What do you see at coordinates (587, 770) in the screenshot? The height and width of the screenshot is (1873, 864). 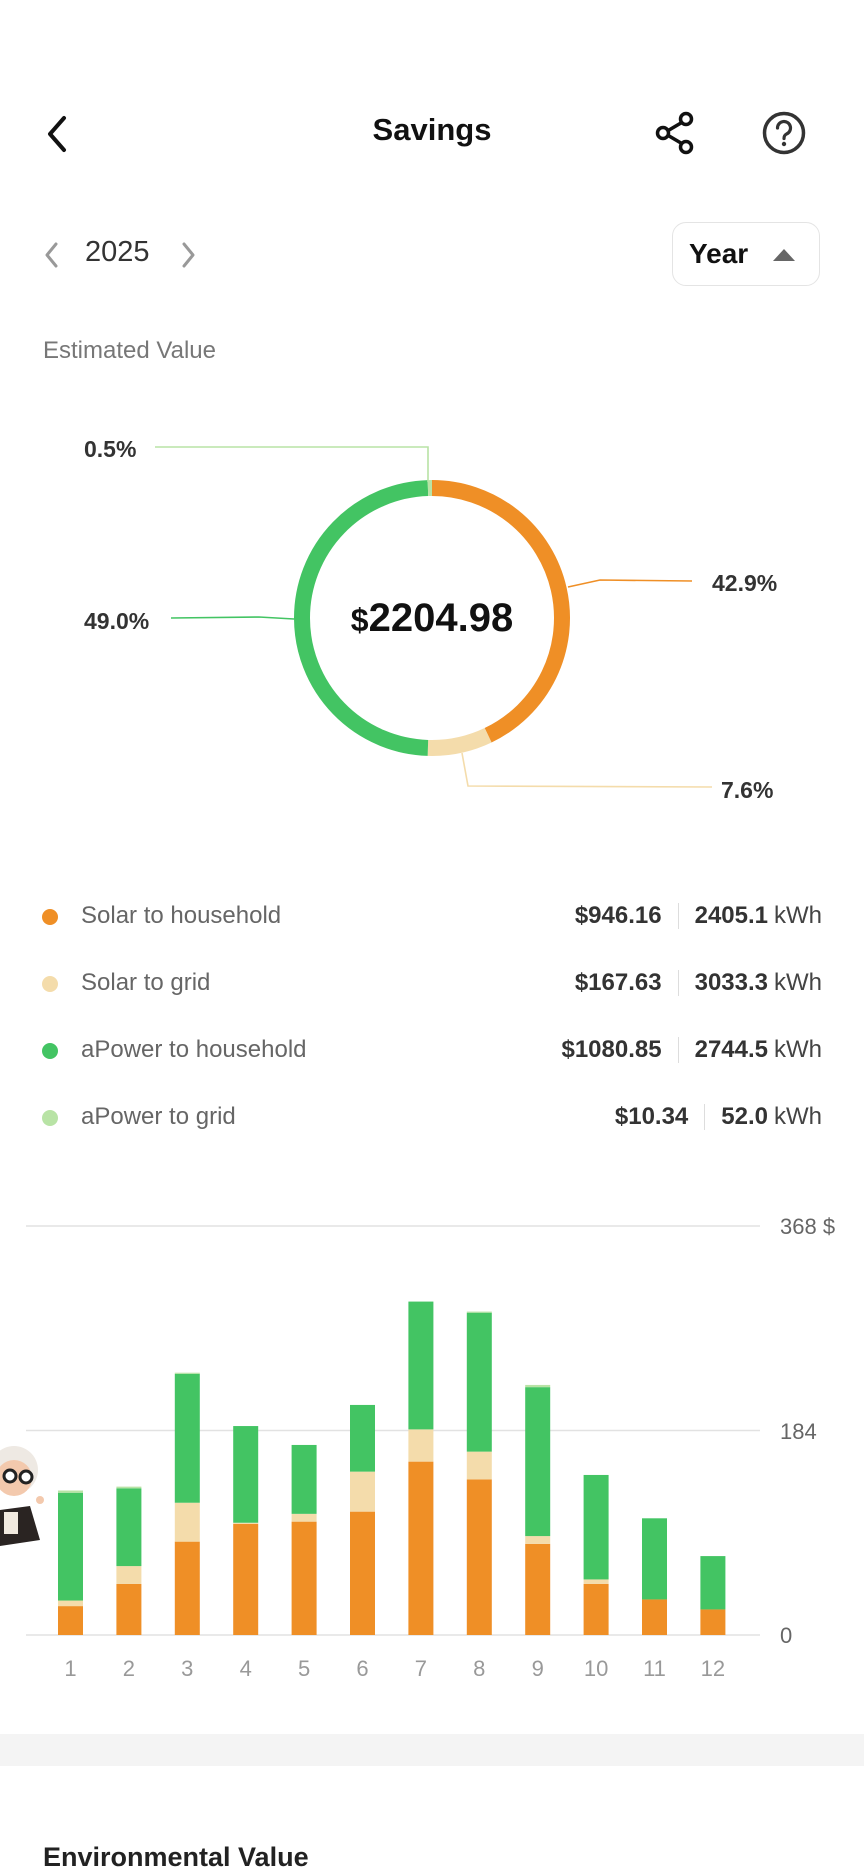 I see `leader-line-solar-to-grid` at bounding box center [587, 770].